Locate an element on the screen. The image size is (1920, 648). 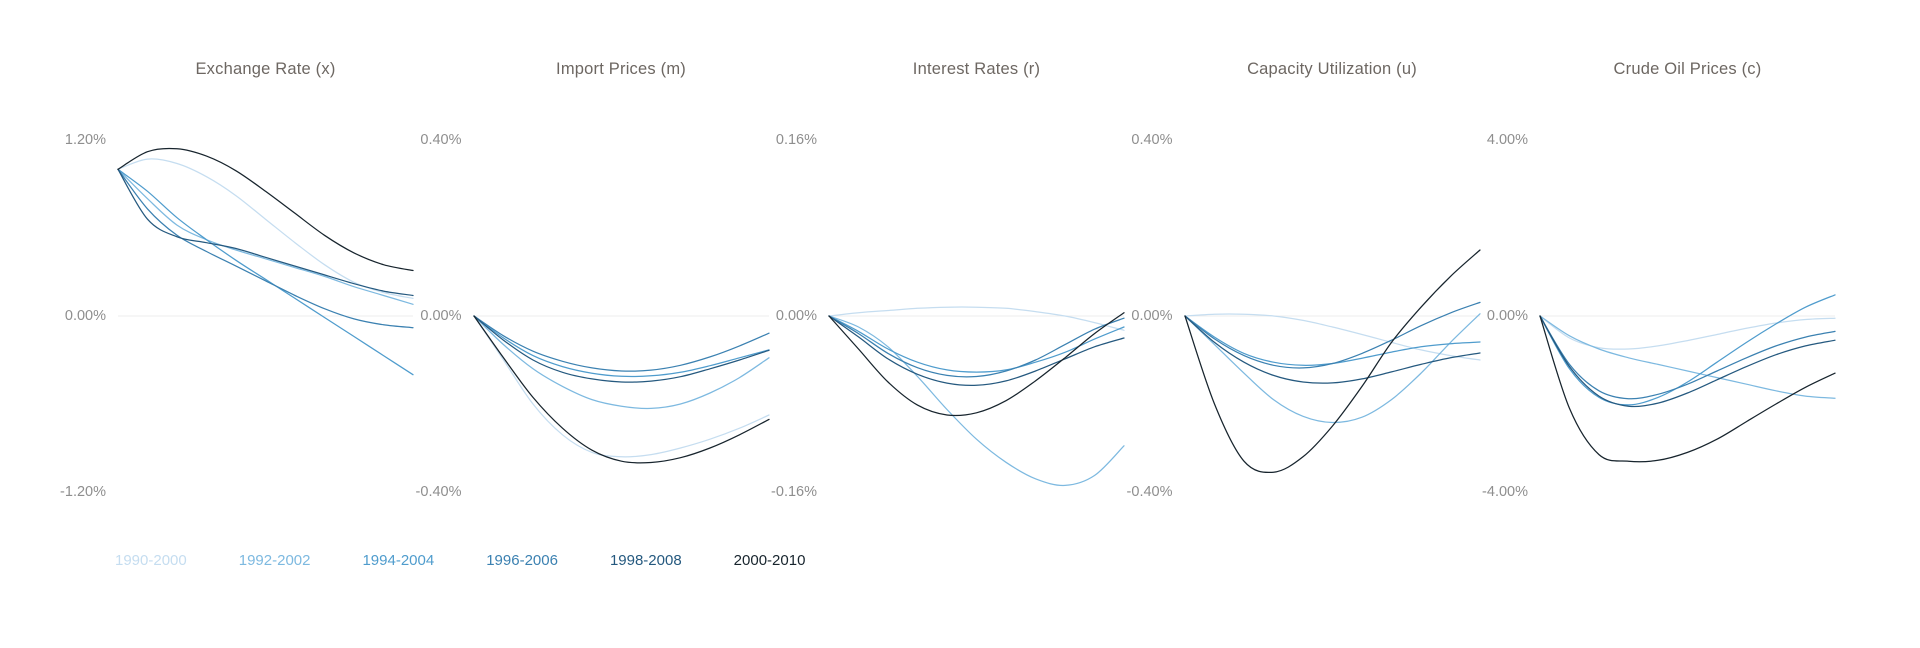
y-tick-label: -4.00% is located at coordinates (1505, 492).